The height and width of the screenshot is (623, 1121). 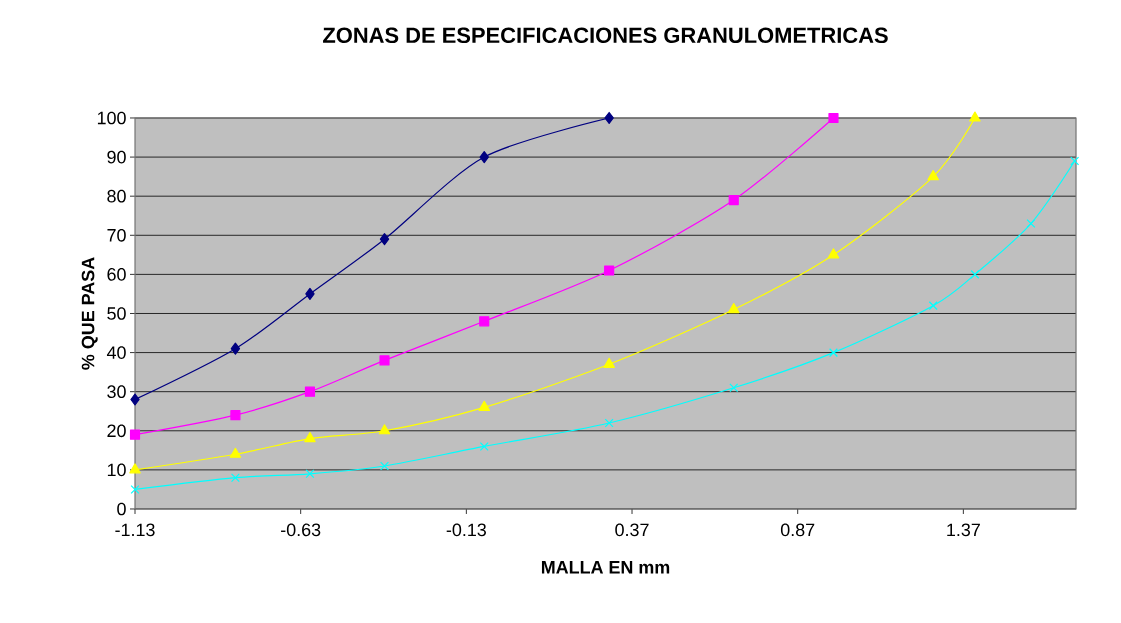 I want to click on y-tick-label: 30, so click(x=116, y=392).